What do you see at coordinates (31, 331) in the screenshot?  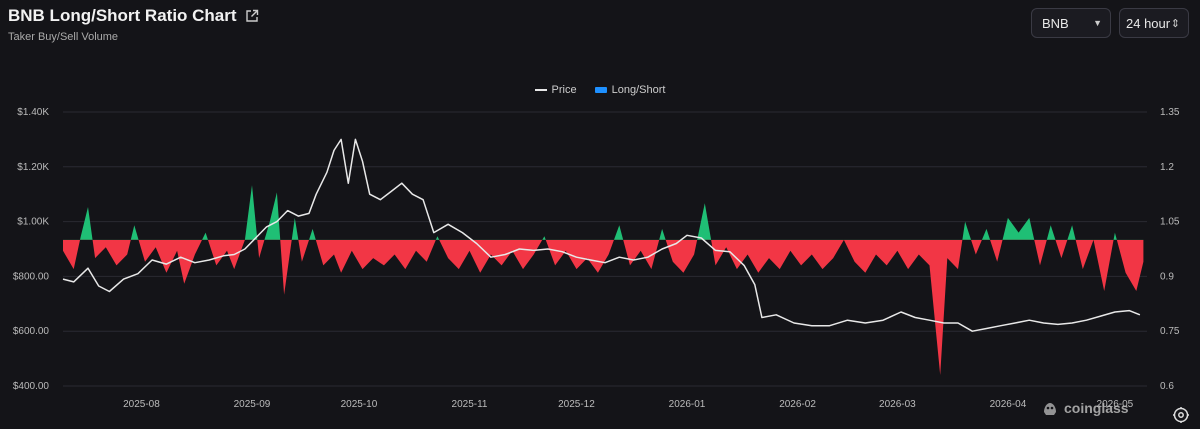 I see `y-left-tick-label: $600.00` at bounding box center [31, 331].